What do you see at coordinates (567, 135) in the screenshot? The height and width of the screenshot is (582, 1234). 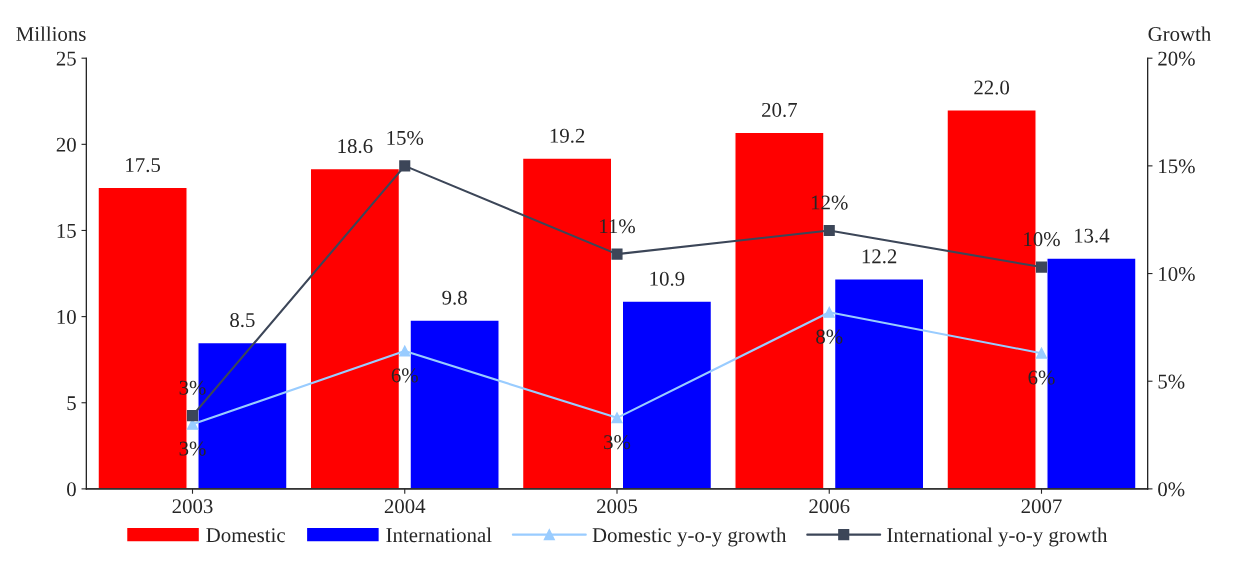 I see `data-label: 19.2` at bounding box center [567, 135].